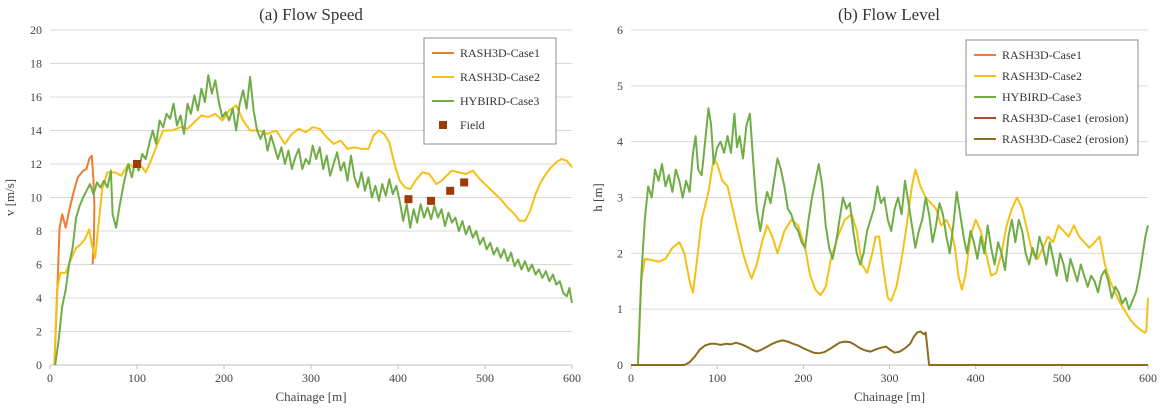  Describe the element at coordinates (36, 164) in the screenshot. I see `y-tick-label: 12` at that location.